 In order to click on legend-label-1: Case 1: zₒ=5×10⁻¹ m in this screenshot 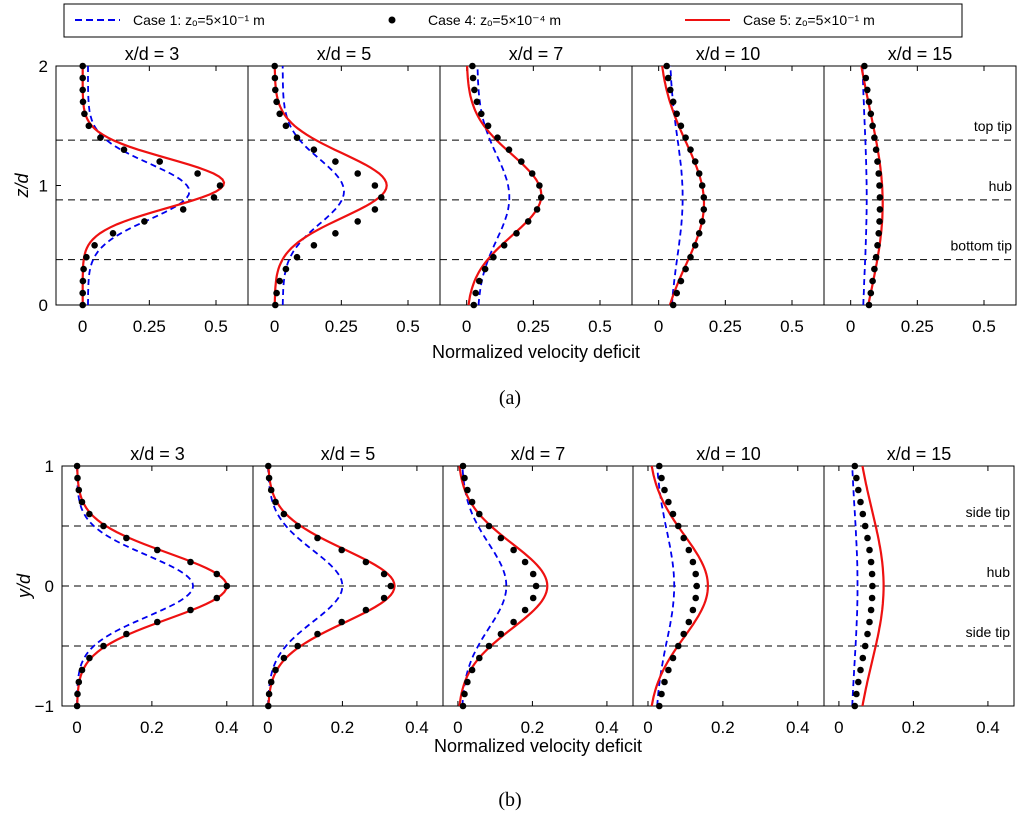, I will do `click(199, 20)`.